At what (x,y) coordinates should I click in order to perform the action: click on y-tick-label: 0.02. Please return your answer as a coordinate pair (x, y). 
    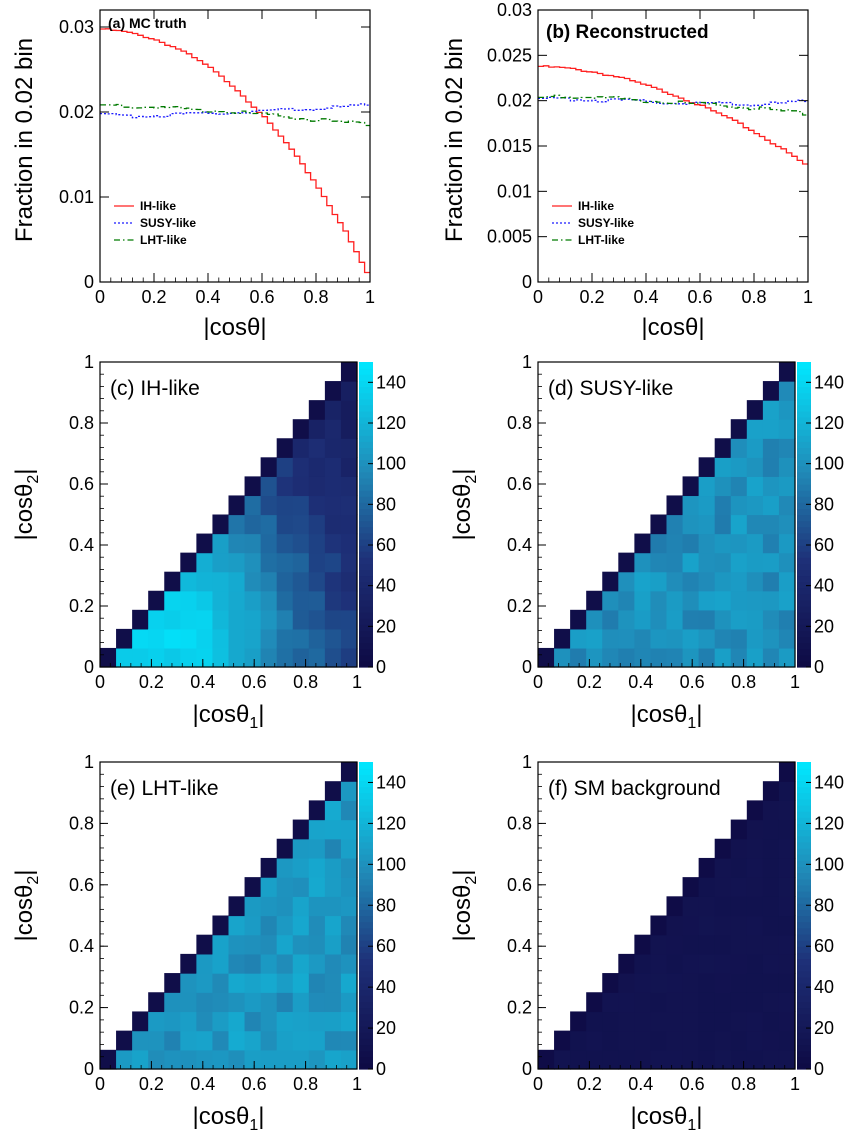
    Looking at the image, I should click on (514, 101).